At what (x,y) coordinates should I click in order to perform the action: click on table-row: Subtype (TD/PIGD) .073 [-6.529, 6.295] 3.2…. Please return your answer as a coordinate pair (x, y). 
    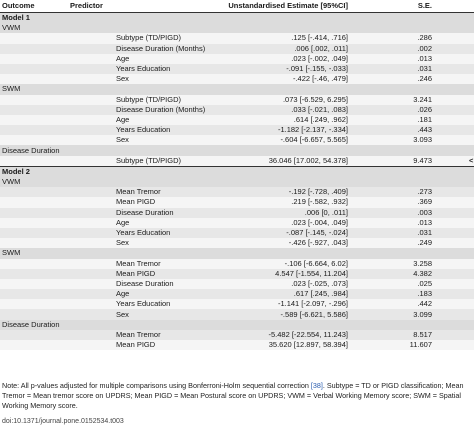
    Looking at the image, I should click on (237, 99).